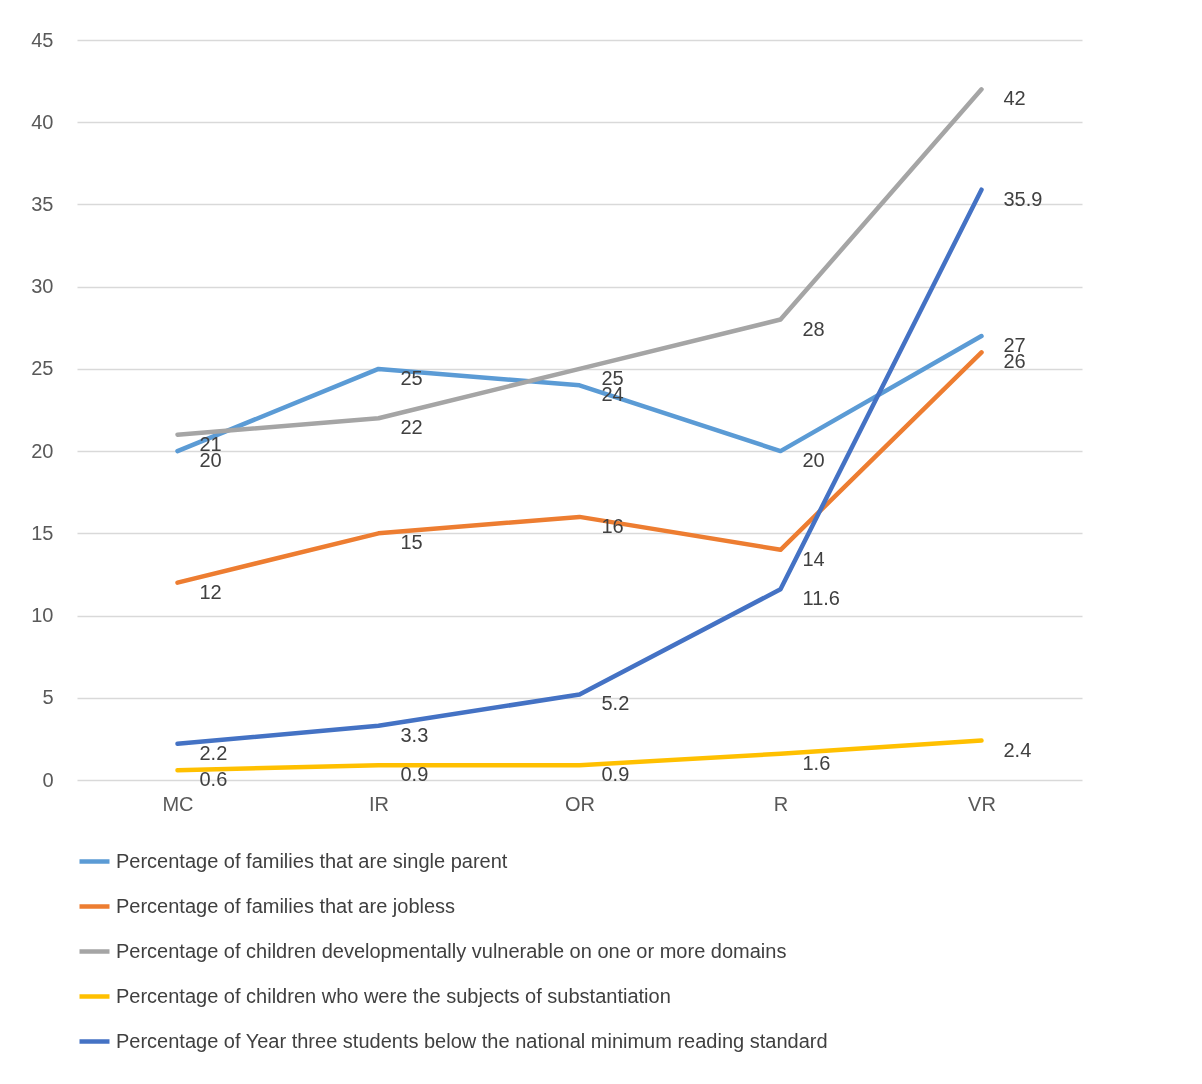 This screenshot has height=1084, width=1202. I want to click on line-series, so click(579, 467).